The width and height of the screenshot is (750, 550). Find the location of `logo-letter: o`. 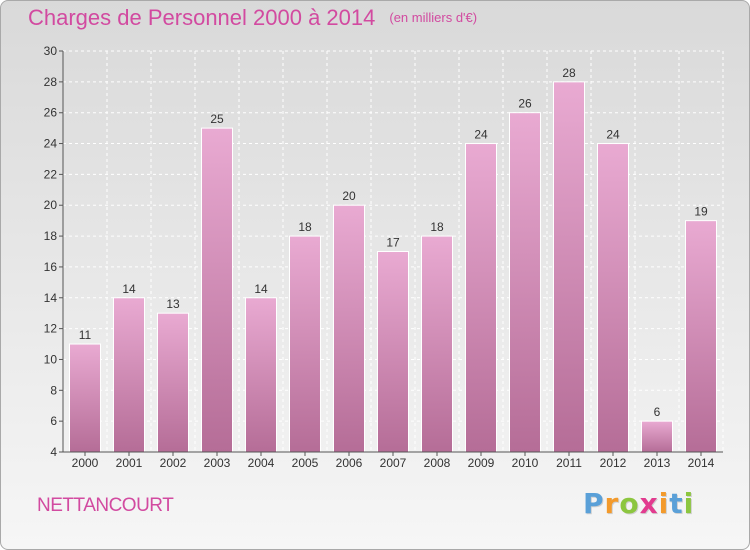

logo-letter: o is located at coordinates (629, 503).